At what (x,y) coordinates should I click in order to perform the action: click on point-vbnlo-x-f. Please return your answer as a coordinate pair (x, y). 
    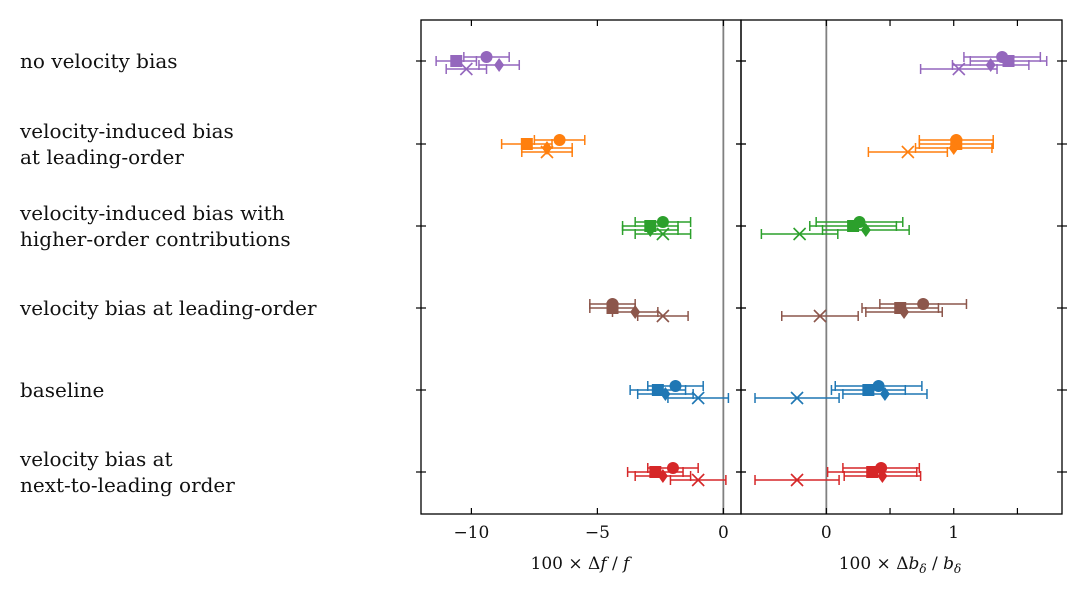
    Looking at the image, I should click on (698, 480).